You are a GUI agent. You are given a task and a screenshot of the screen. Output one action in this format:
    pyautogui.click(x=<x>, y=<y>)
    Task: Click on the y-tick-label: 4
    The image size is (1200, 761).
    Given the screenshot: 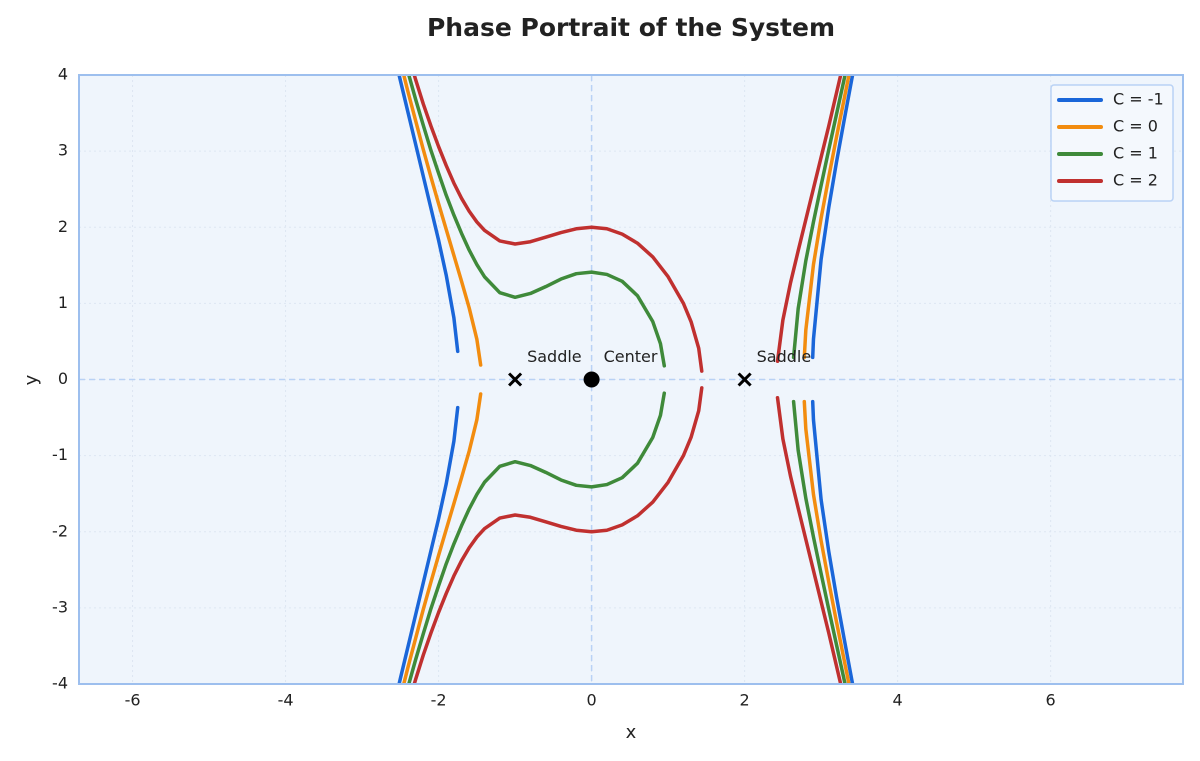 What is the action you would take?
    pyautogui.click(x=63, y=74)
    